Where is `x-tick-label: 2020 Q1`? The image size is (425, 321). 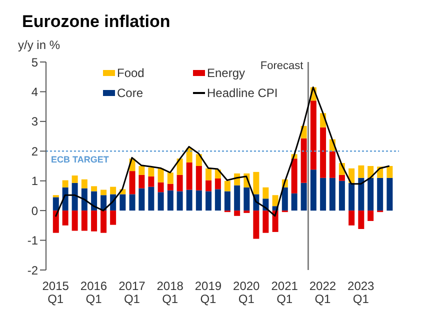
x-tick-label: 2020 Q1 is located at coordinates (246, 292).